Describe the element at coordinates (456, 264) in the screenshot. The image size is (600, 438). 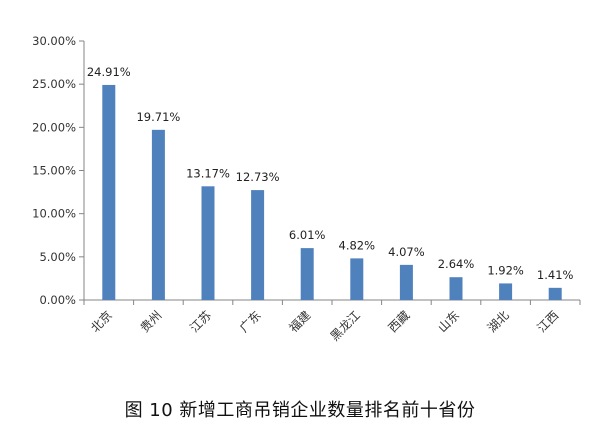
I see `data-label: 2.64%` at that location.